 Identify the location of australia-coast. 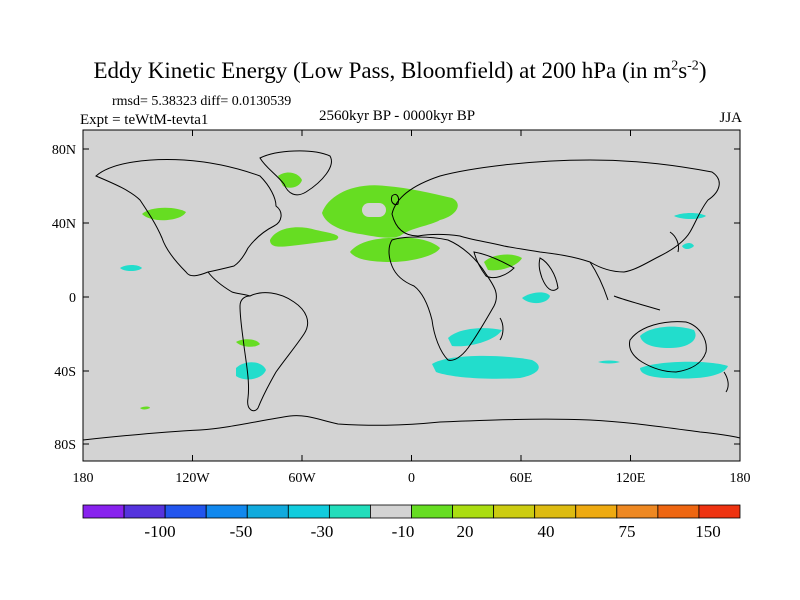
(668, 347).